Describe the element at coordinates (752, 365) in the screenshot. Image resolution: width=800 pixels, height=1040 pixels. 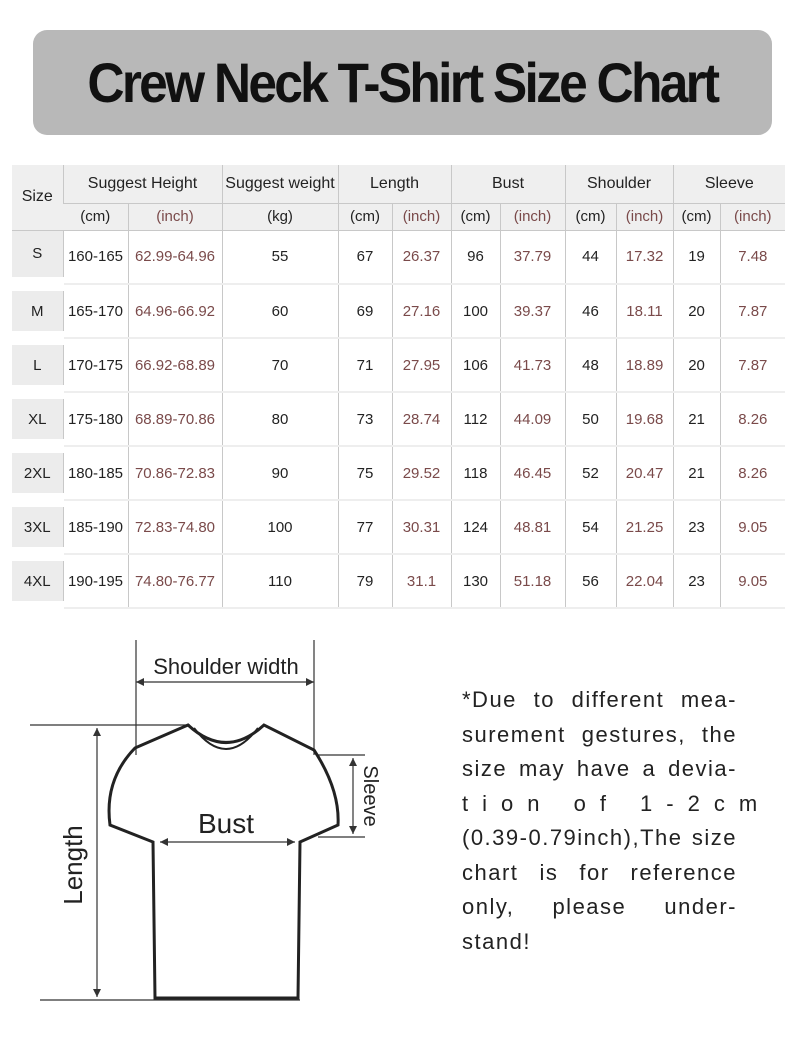
I see `value-cell: 7.87` at that location.